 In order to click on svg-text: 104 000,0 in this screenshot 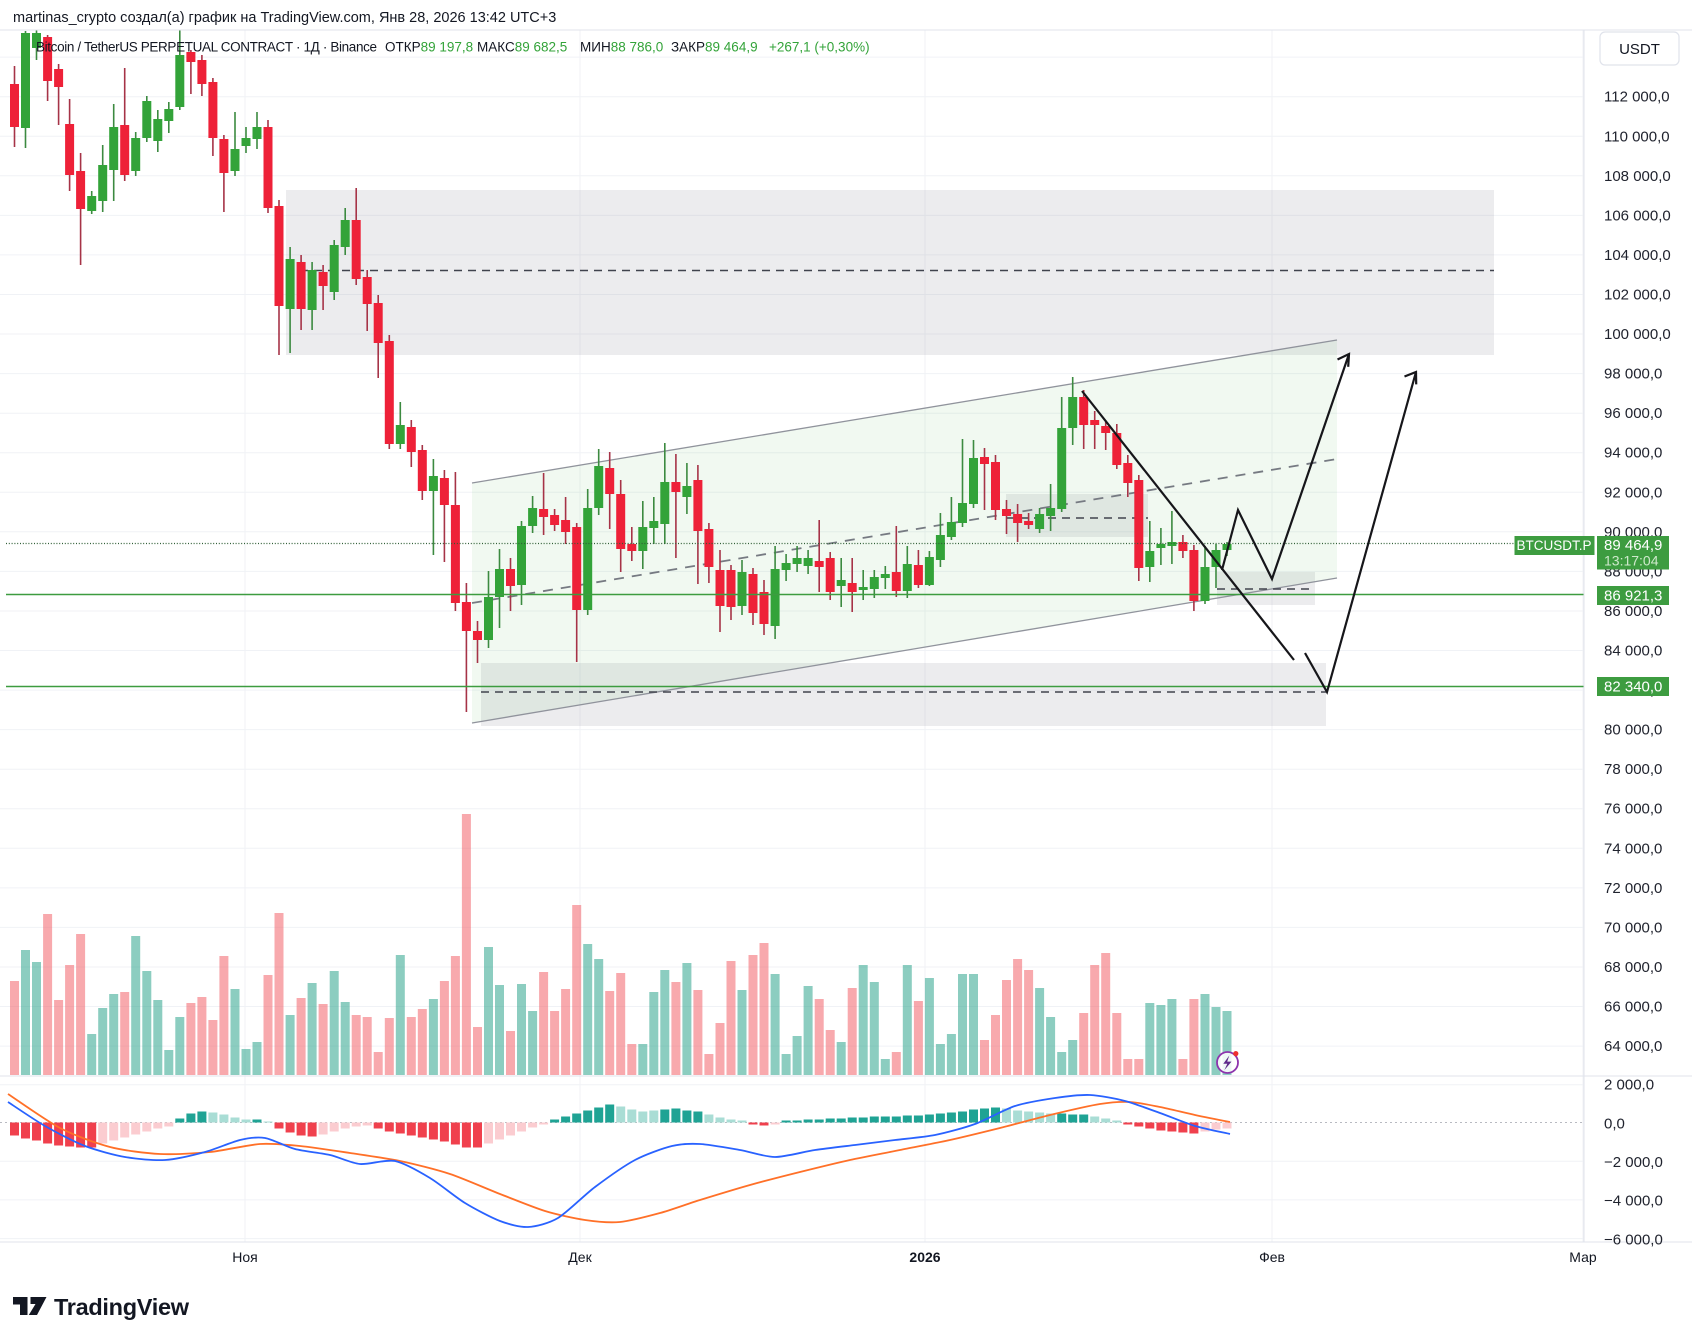, I will do `click(1637, 255)`.